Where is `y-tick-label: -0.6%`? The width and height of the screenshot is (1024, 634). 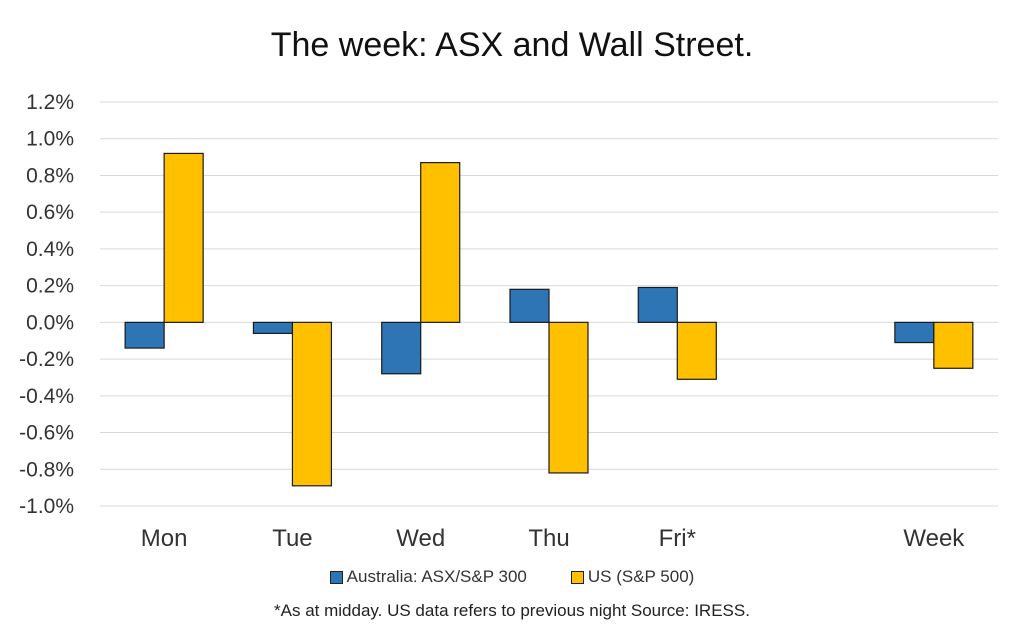
y-tick-label: -0.6% is located at coordinates (46, 433).